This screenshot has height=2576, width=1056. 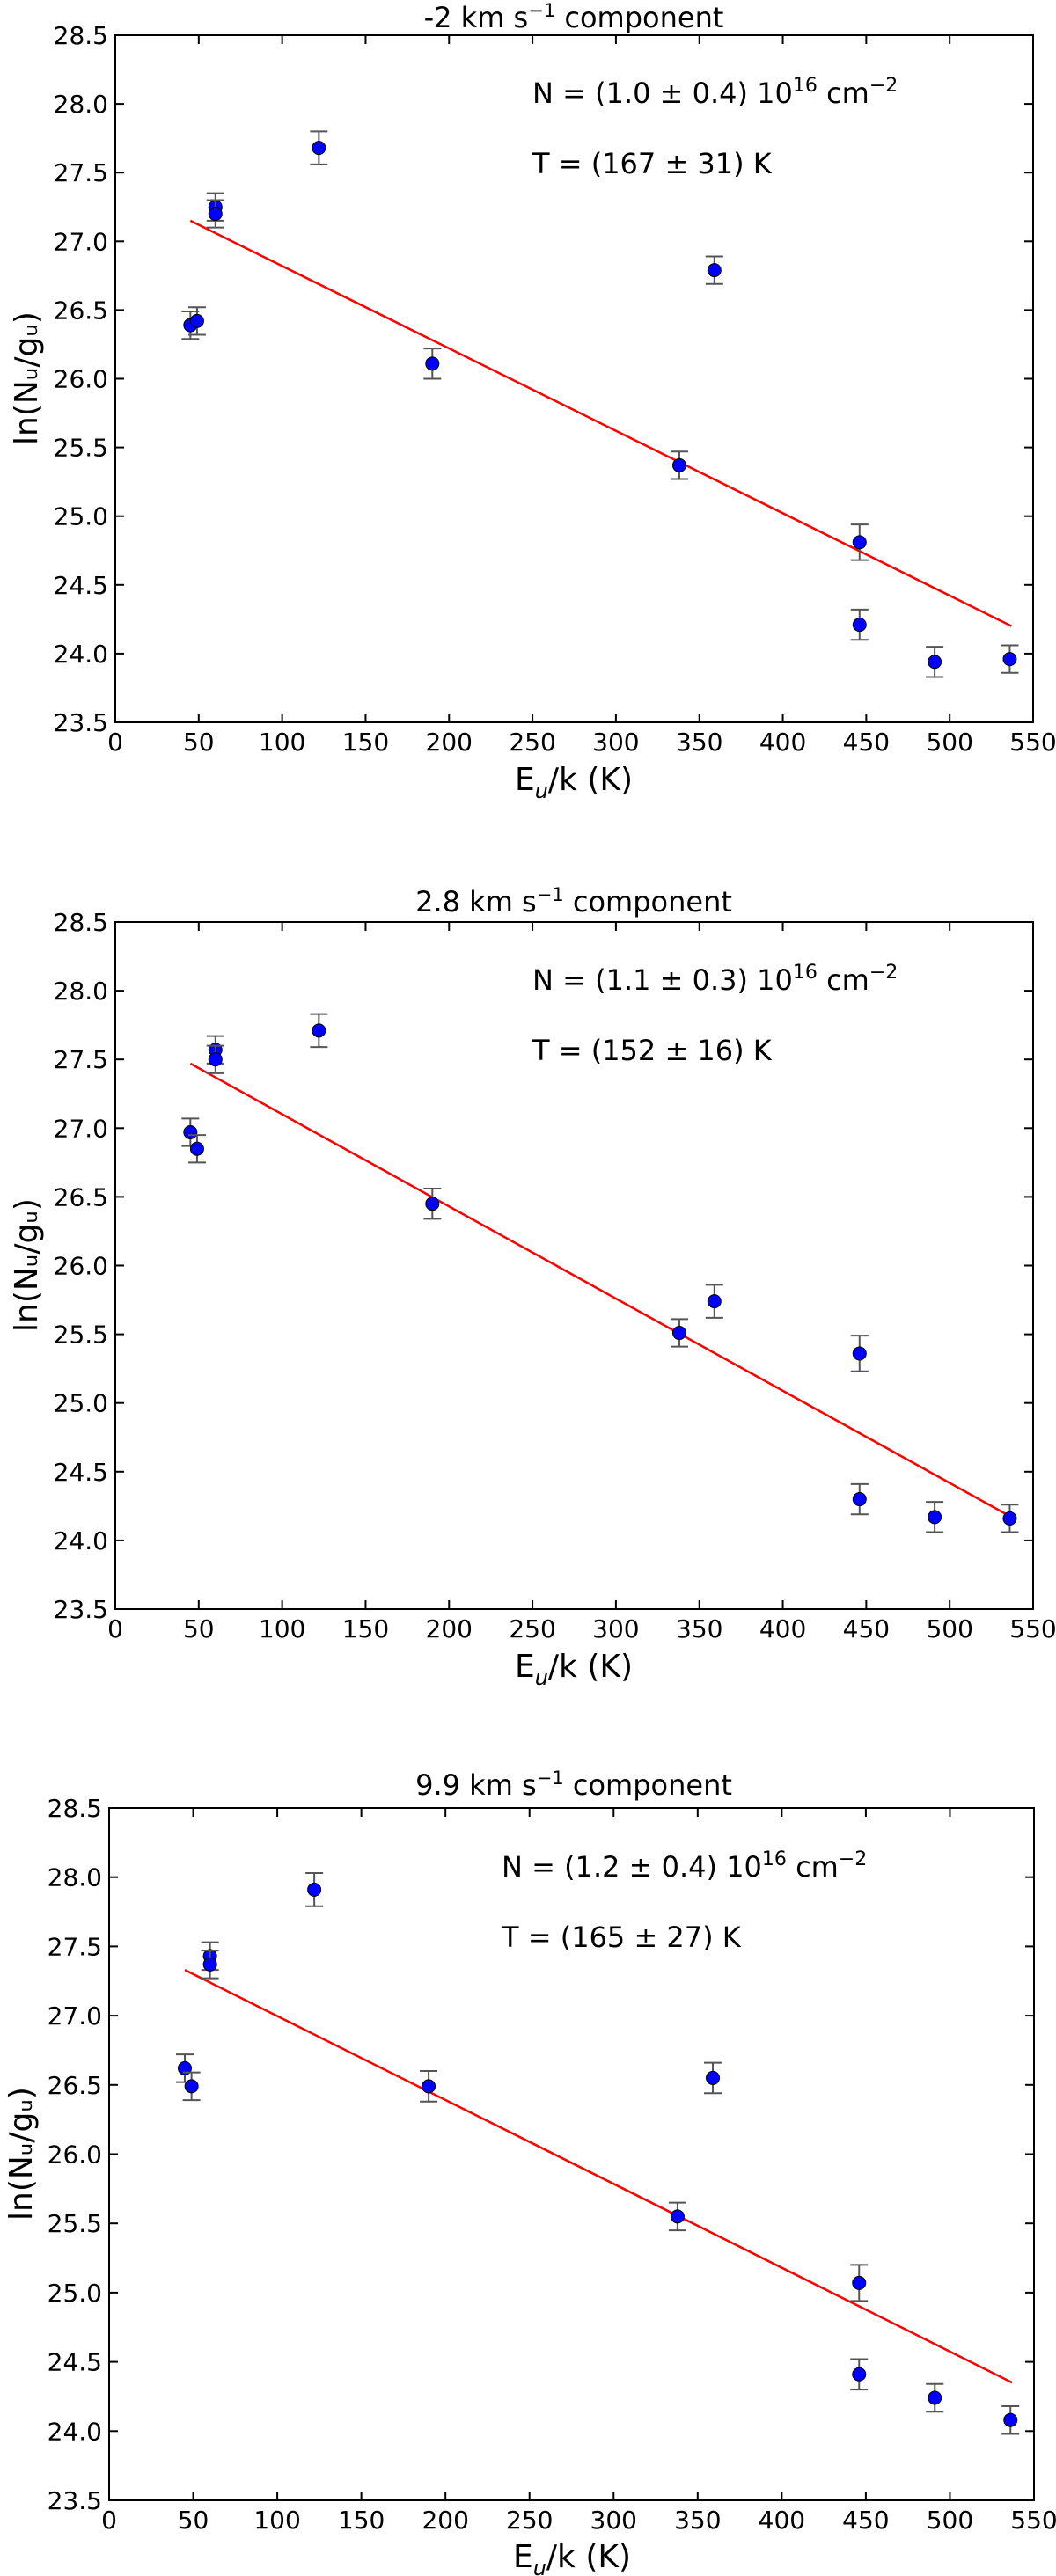 What do you see at coordinates (109, 2520) in the screenshot?
I see `panel-3-x-tick-label: 0` at bounding box center [109, 2520].